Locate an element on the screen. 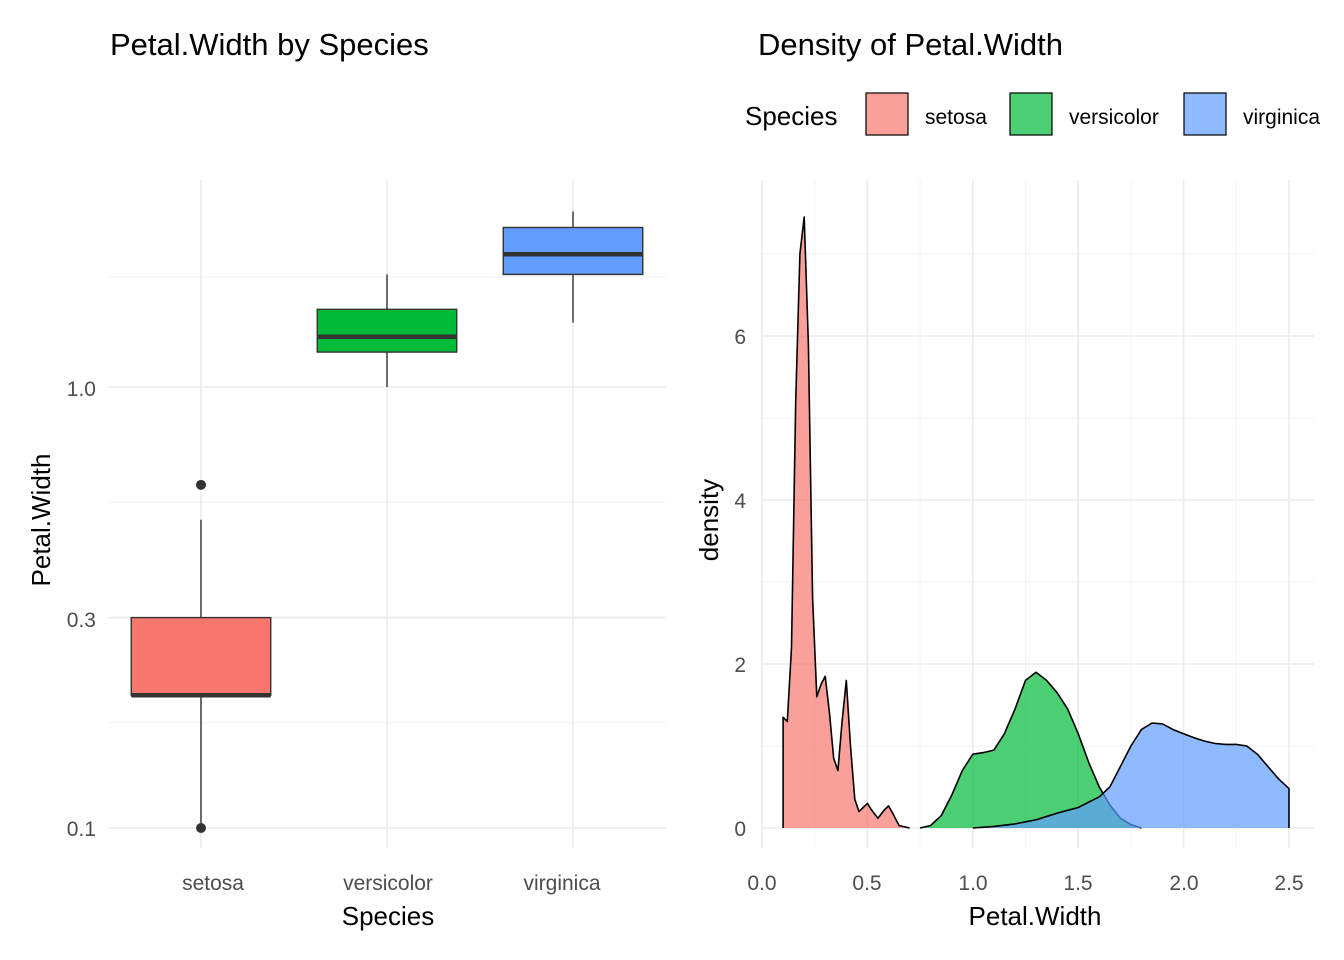  x-tick-label: virginica is located at coordinates (561, 883).